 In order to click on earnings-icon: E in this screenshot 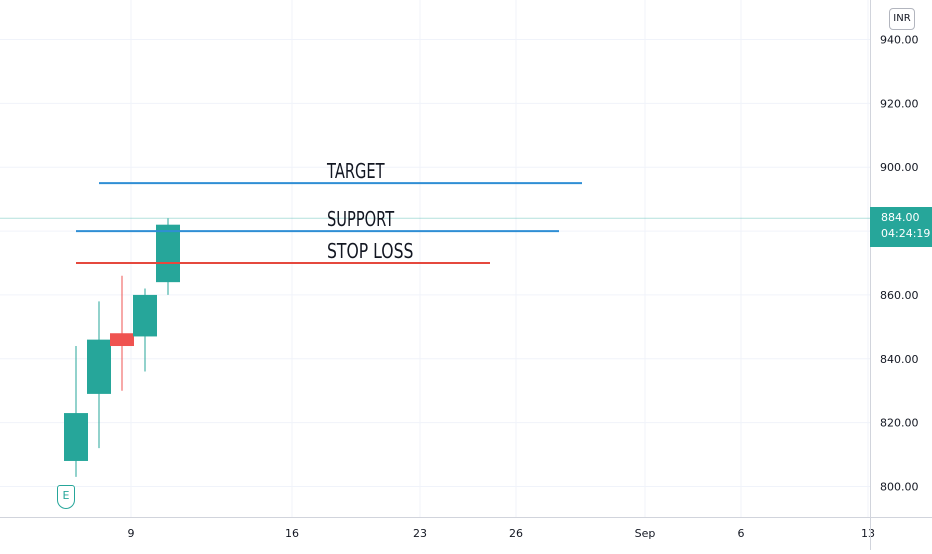, I will do `click(66, 497)`.